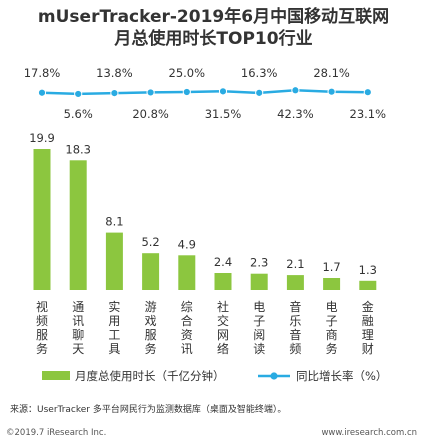 The image size is (427, 443). Describe the element at coordinates (150, 242) in the screenshot. I see `bar-value-label: 5.2` at that location.